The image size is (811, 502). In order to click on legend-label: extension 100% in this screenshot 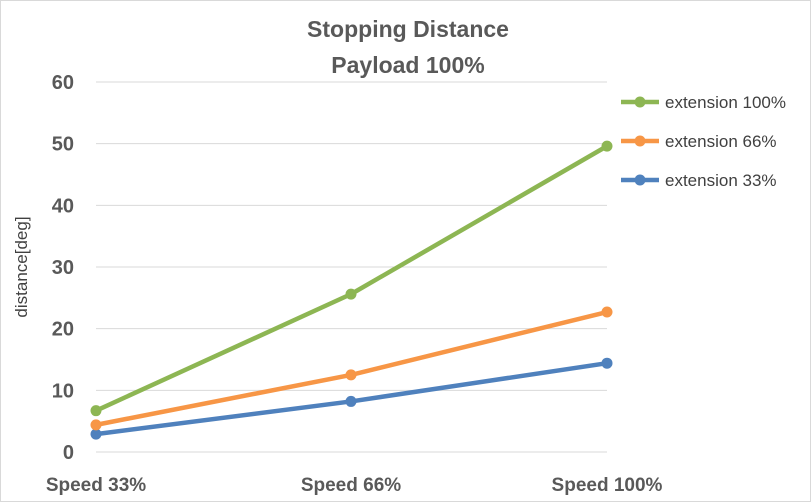, I will do `click(725, 102)`.